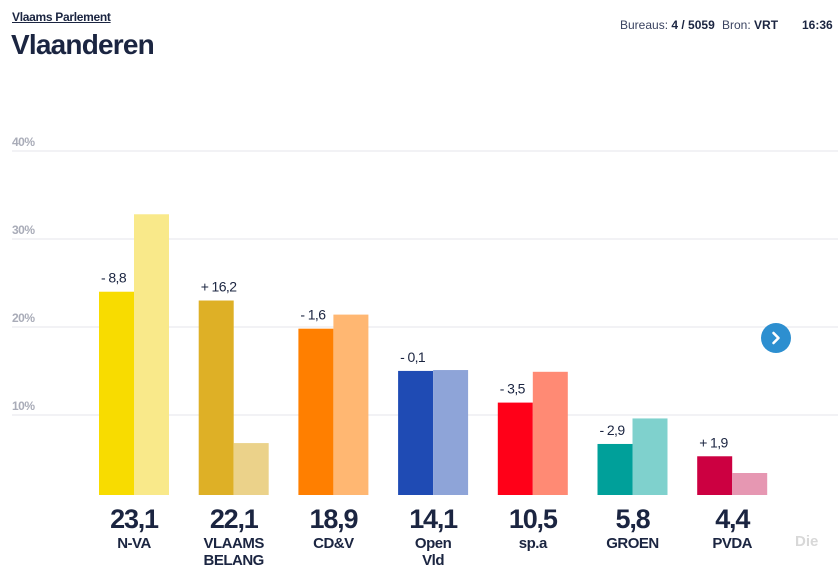  I want to click on change-label: - 2,9, so click(613, 430).